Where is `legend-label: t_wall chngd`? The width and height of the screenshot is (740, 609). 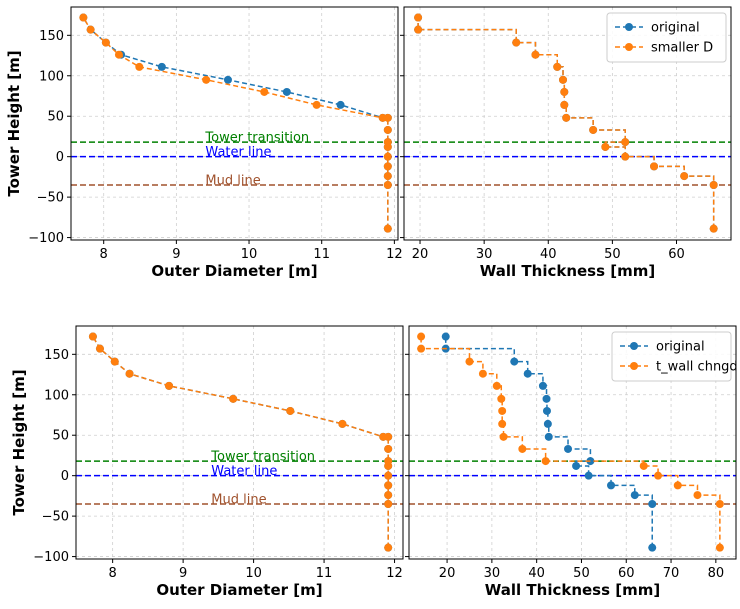 legend-label: t_wall chngd is located at coordinates (697, 367).